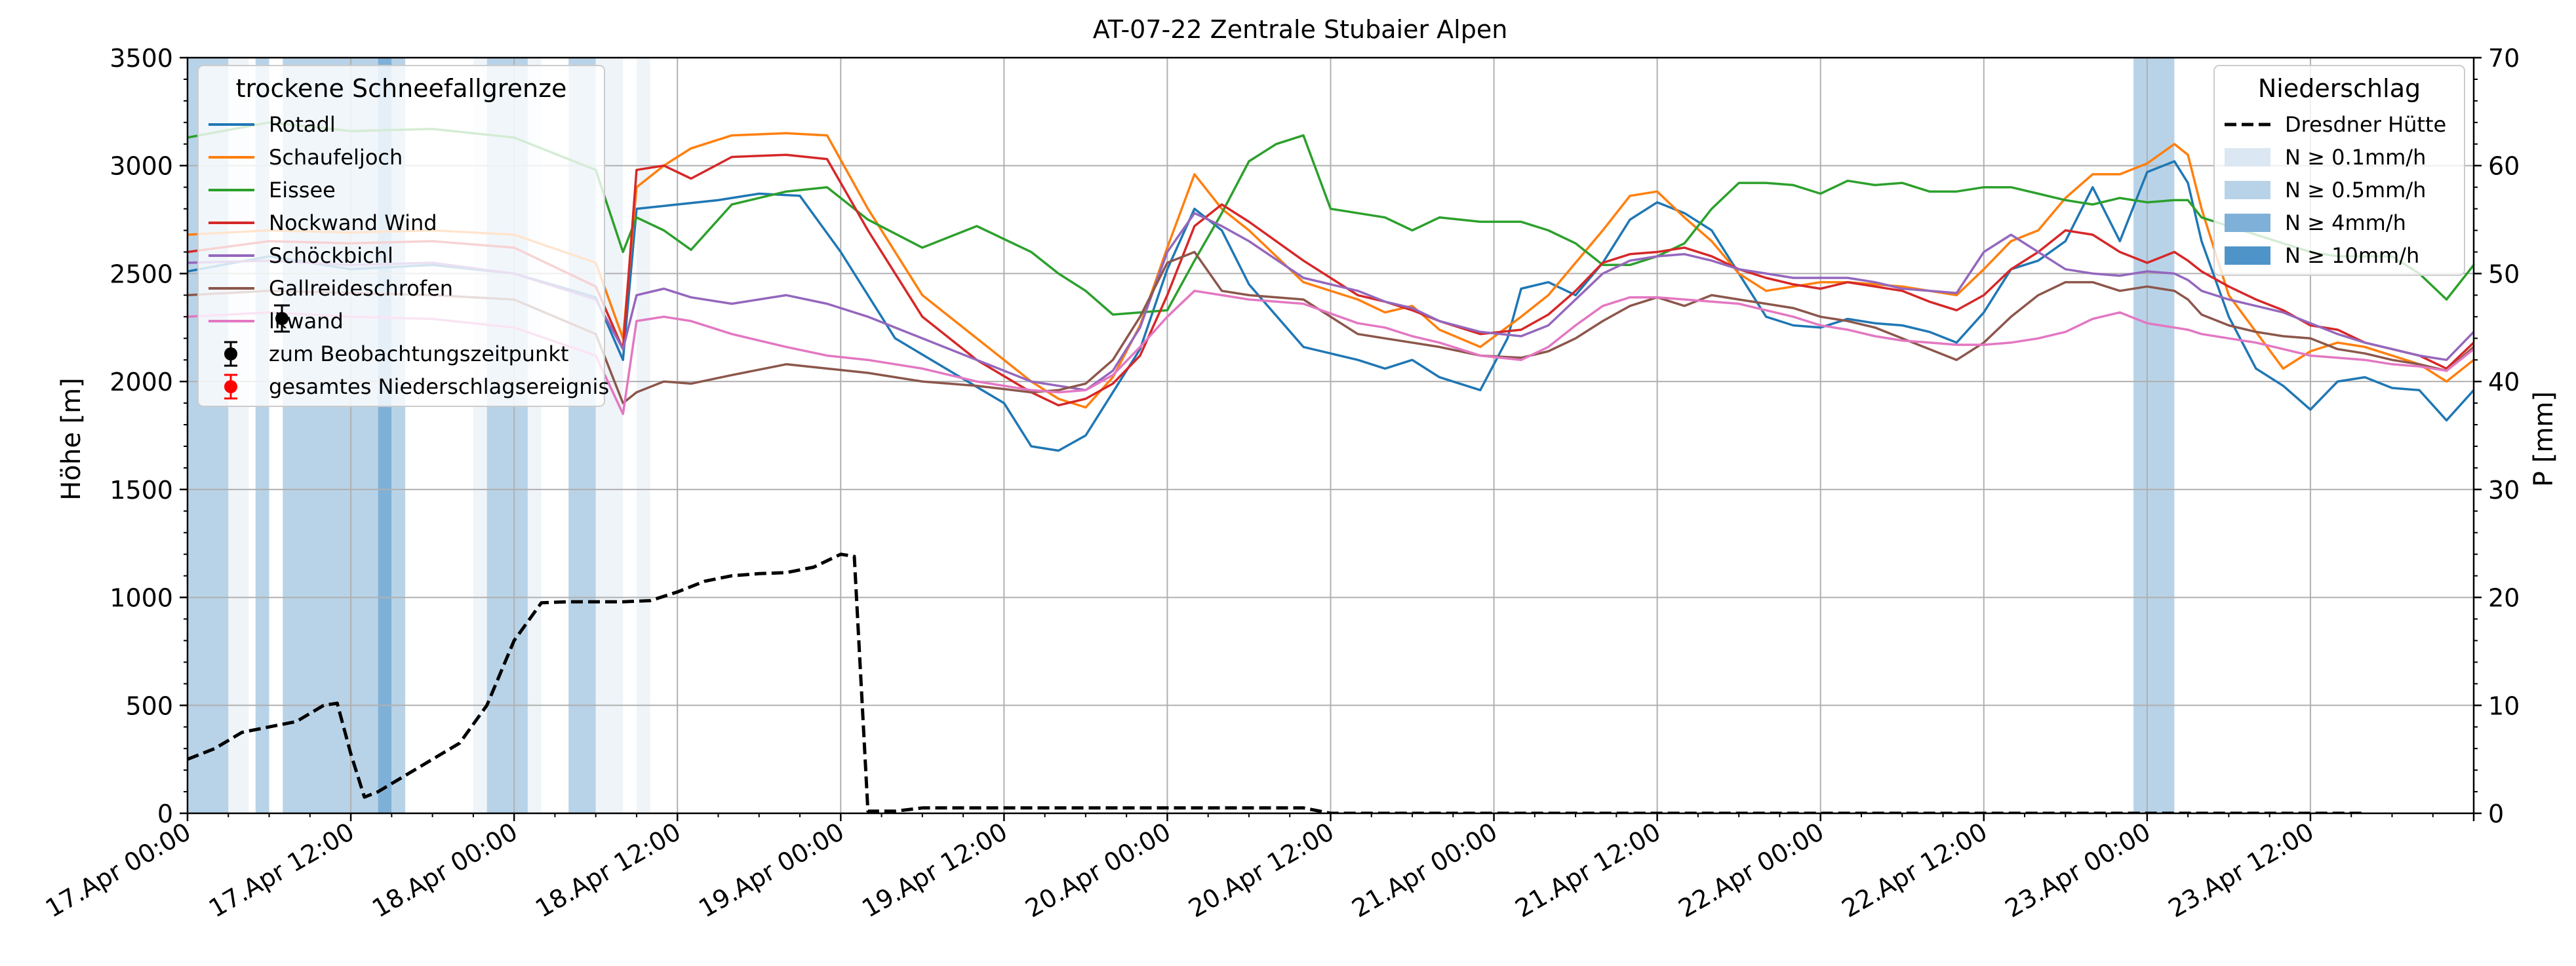 The height and width of the screenshot is (966, 2576). I want to click on y-tick-label: 1500, so click(141, 491).